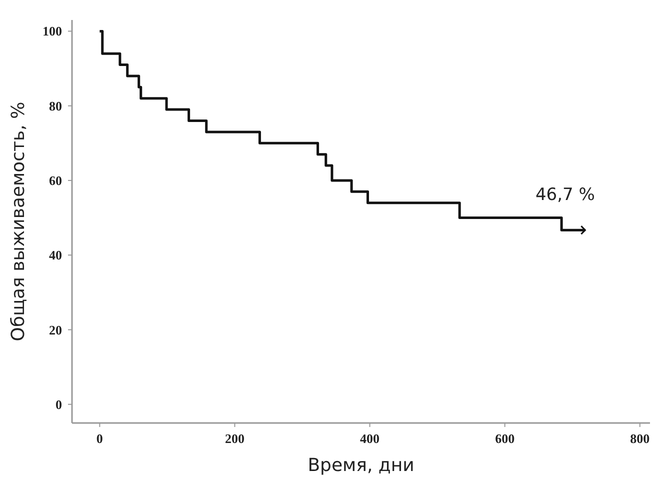 This screenshot has height=481, width=656. I want to click on x-tick-label: 400, so click(370, 438).